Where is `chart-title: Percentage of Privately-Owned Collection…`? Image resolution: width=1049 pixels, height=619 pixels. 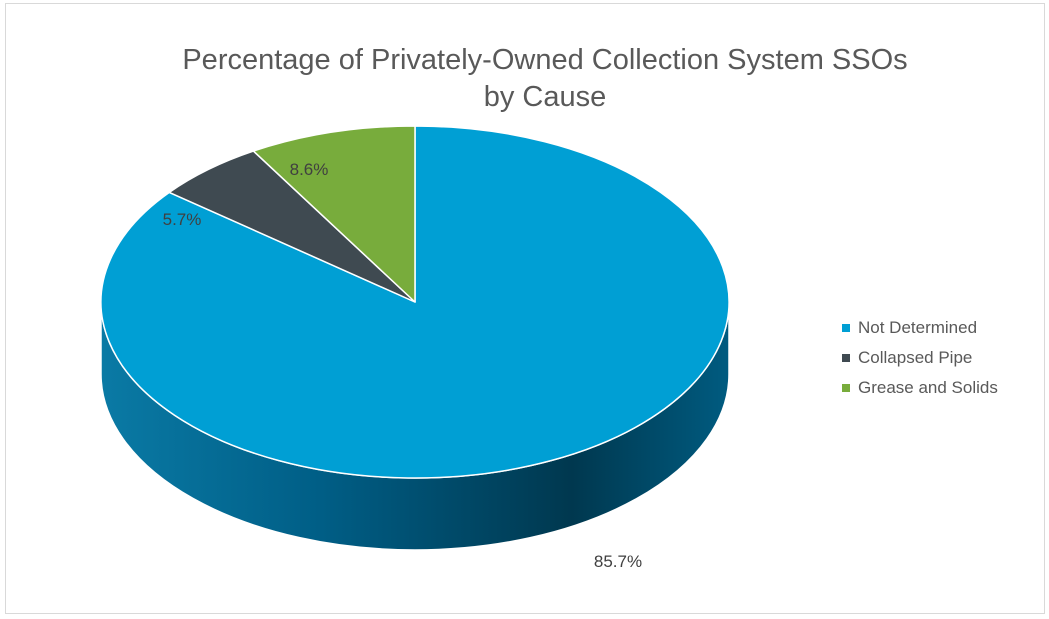
chart-title: Percentage of Privately-Owned Collection… is located at coordinates (524, 79).